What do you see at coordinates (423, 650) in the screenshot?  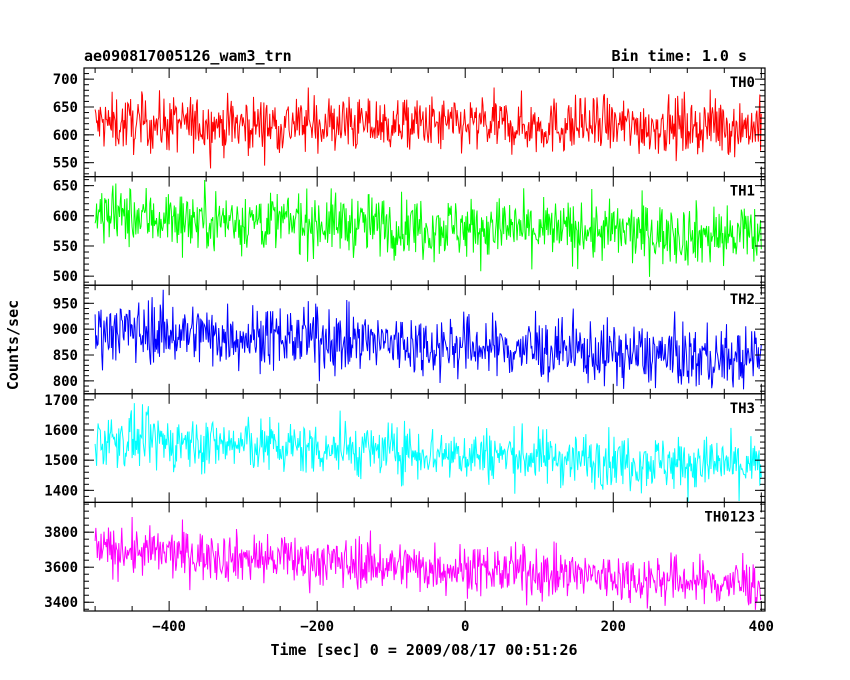 I see `x-axis-label: Time [sec] 0 = 2009/08/17 00:51:26` at bounding box center [423, 650].